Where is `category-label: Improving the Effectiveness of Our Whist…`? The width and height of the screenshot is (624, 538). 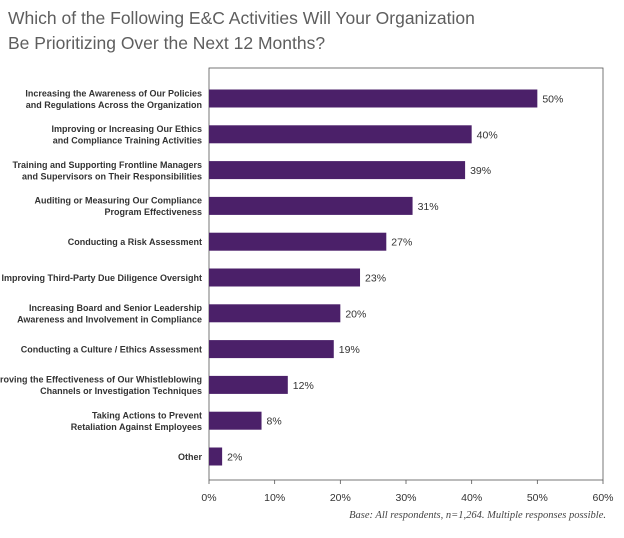
category-label: Improving the Effectiveness of Our Whist… is located at coordinates (101, 386).